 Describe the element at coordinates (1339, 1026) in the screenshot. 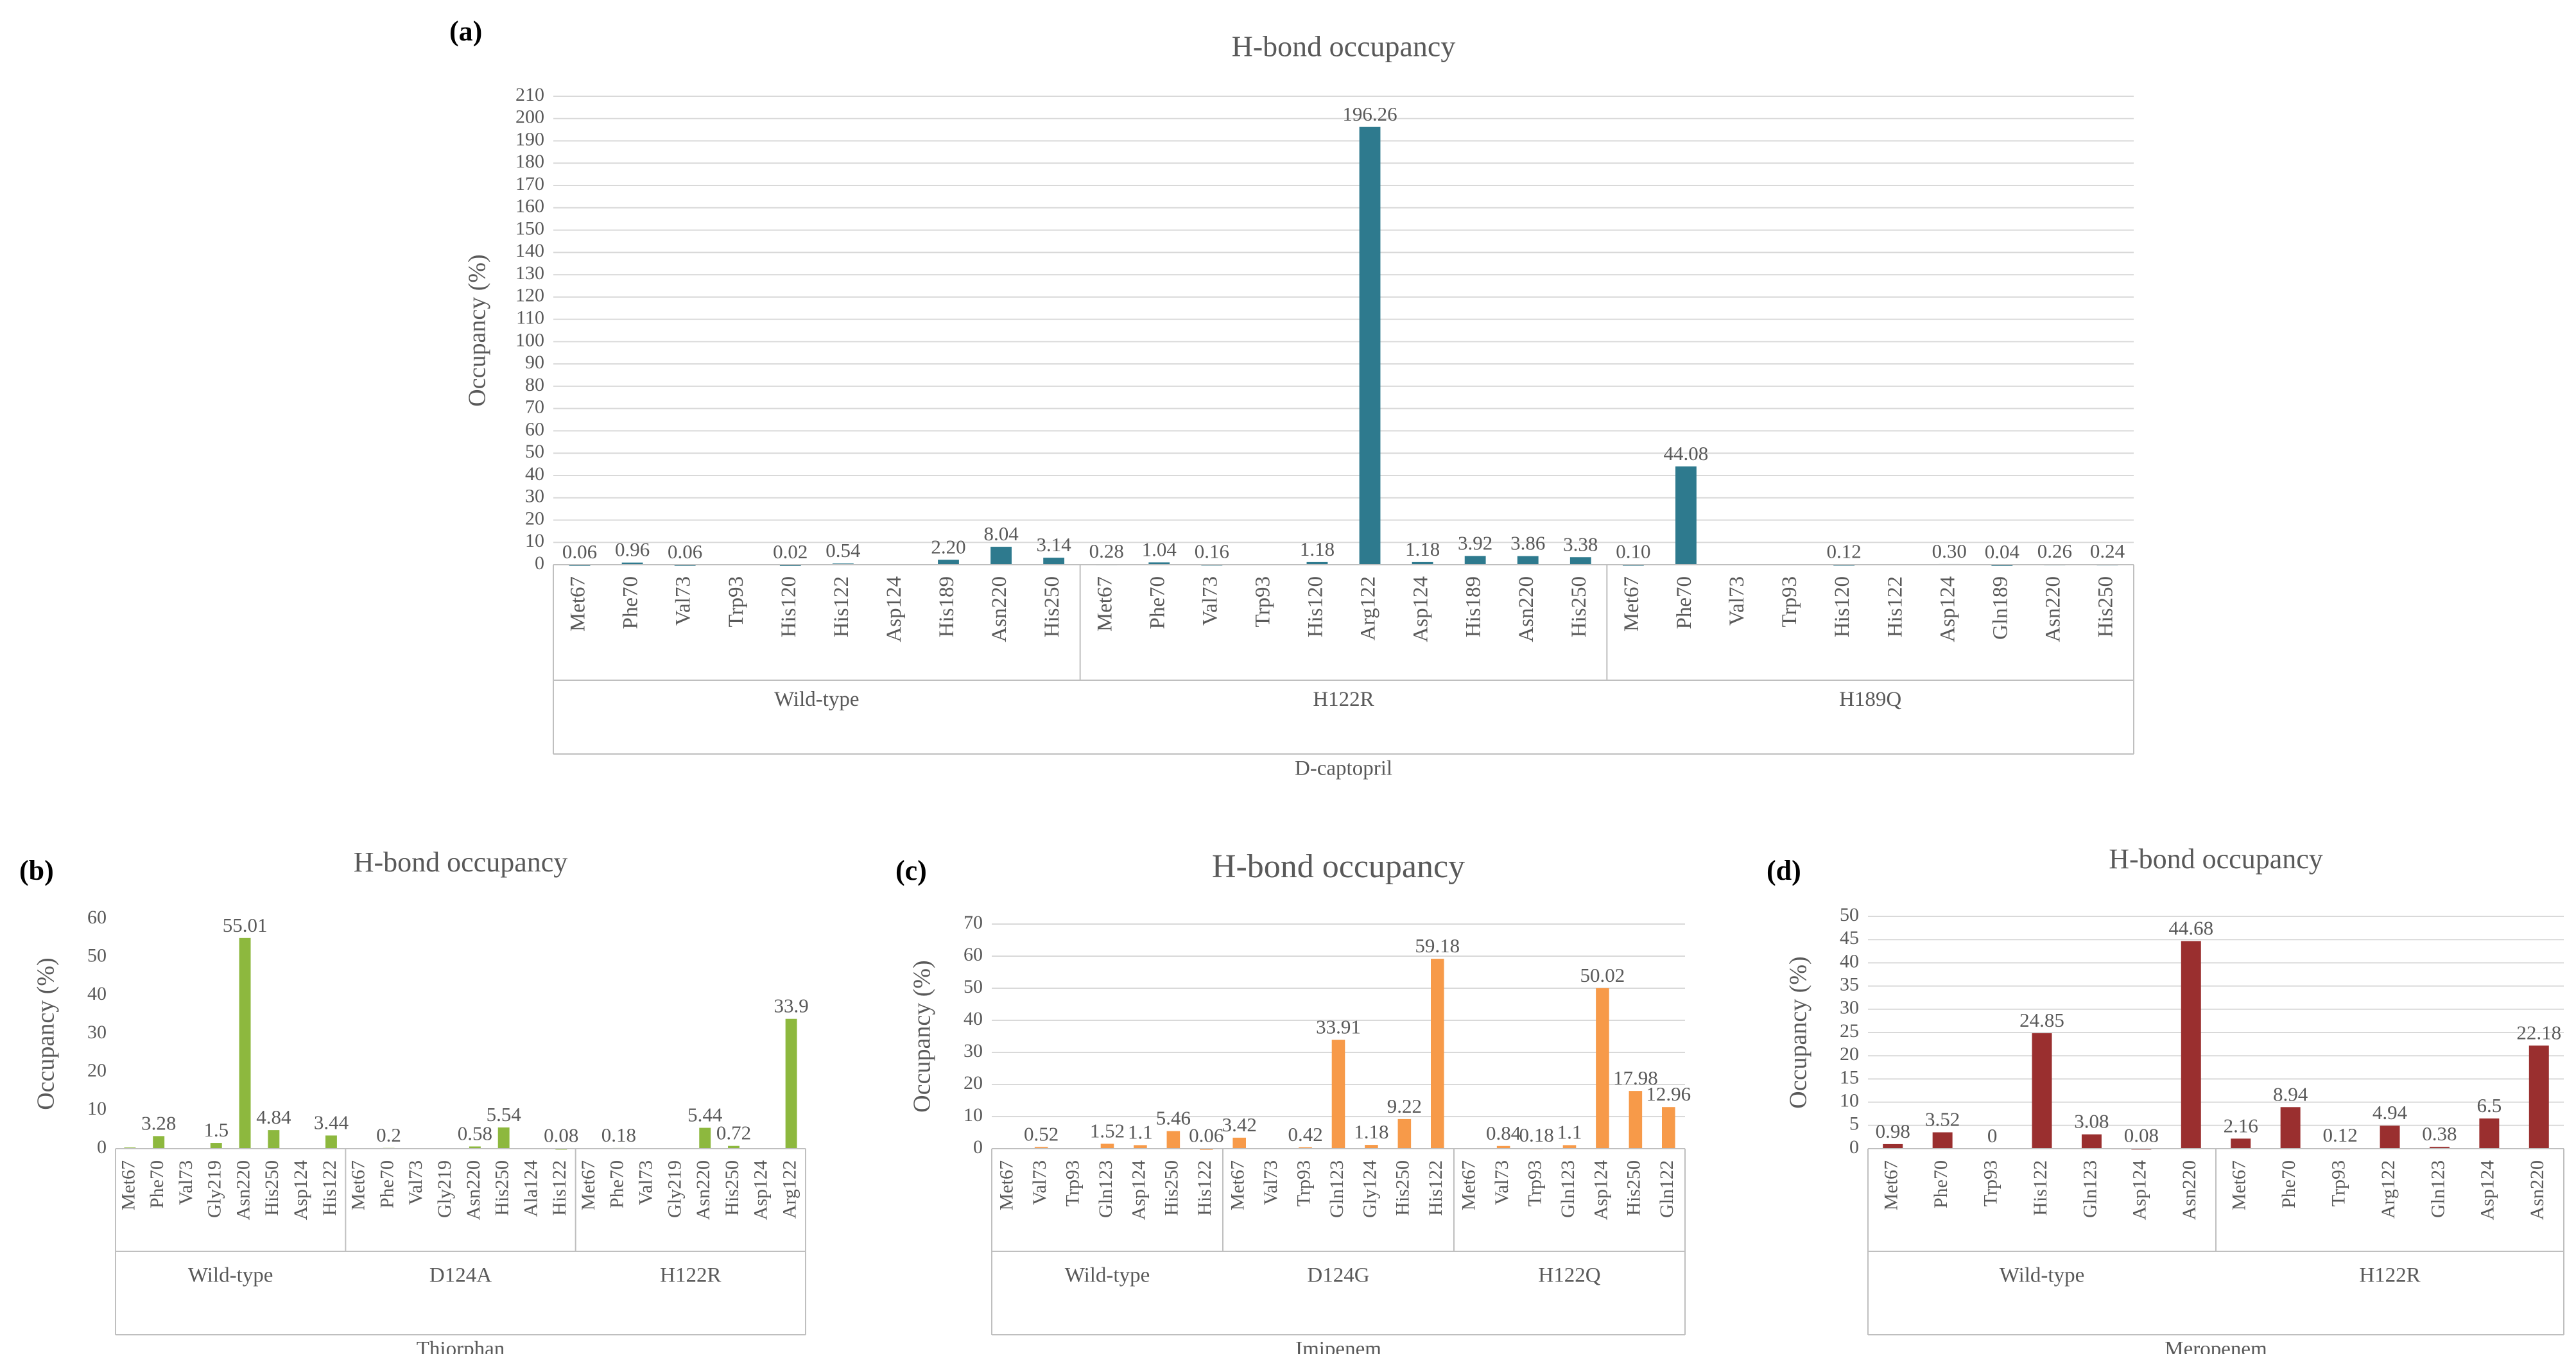

I see `data-label: 33.91` at that location.